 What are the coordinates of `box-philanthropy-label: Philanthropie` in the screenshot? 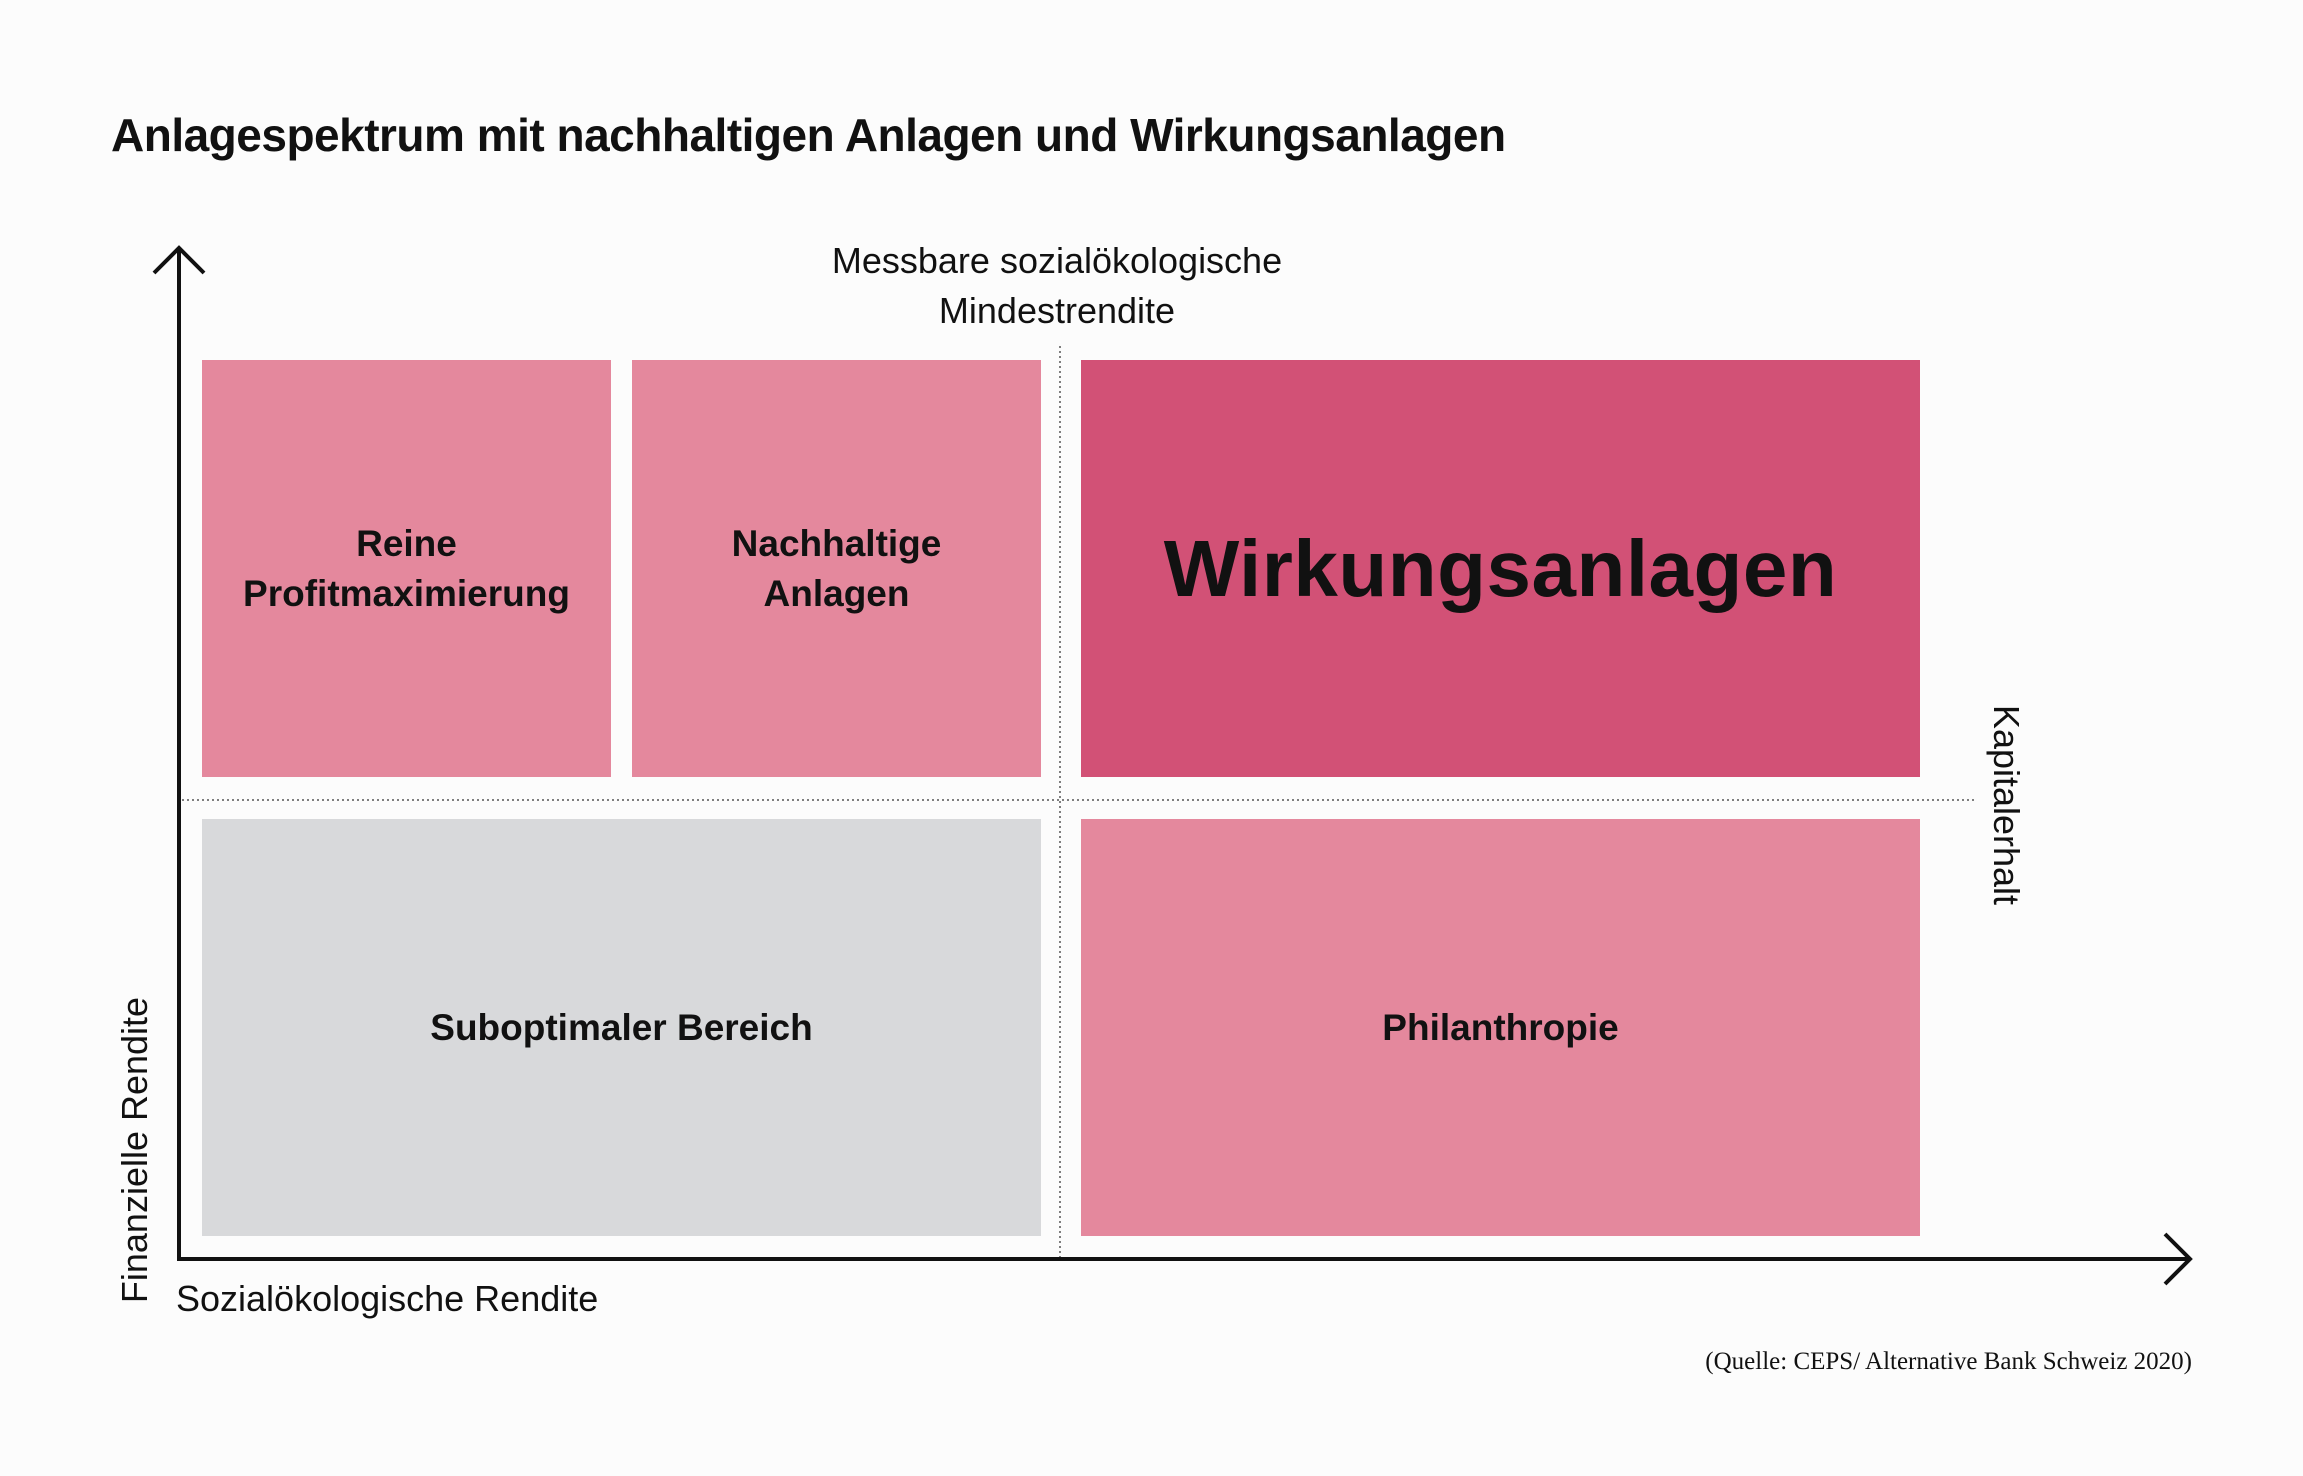 It's located at (1500, 1027).